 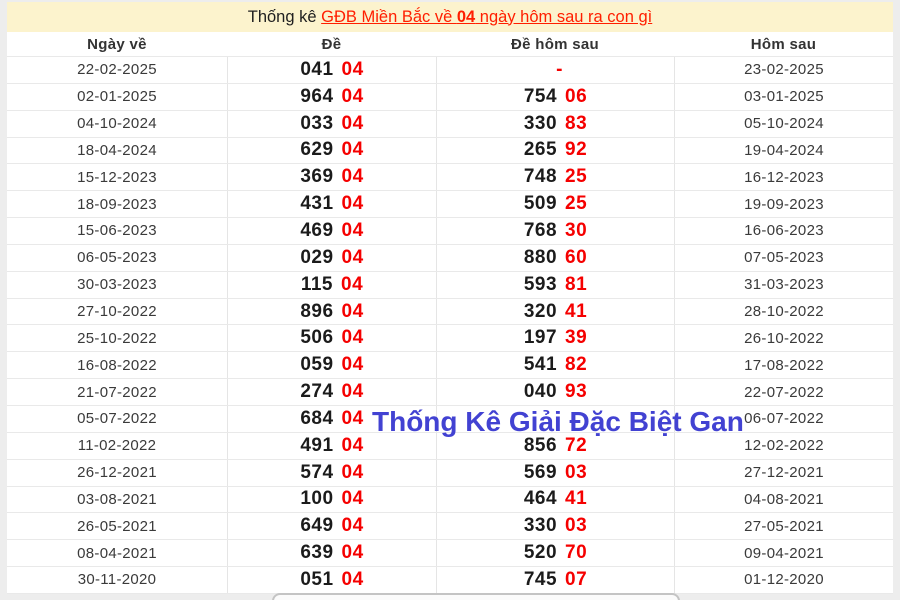 What do you see at coordinates (540, 365) in the screenshot?
I see `next-main-digits: 541` at bounding box center [540, 365].